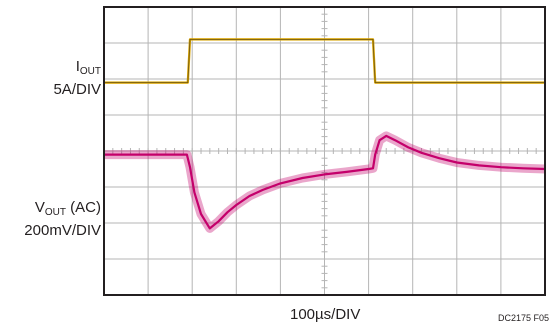 The width and height of the screenshot is (555, 329). I want to click on vout-label-suffix: (AC), so click(83, 207).